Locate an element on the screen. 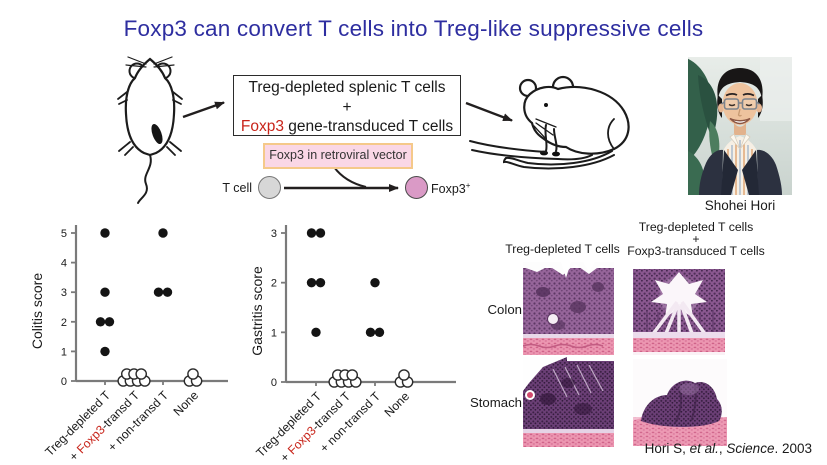 The height and width of the screenshot is (465, 827). hair is located at coordinates (740, 83).